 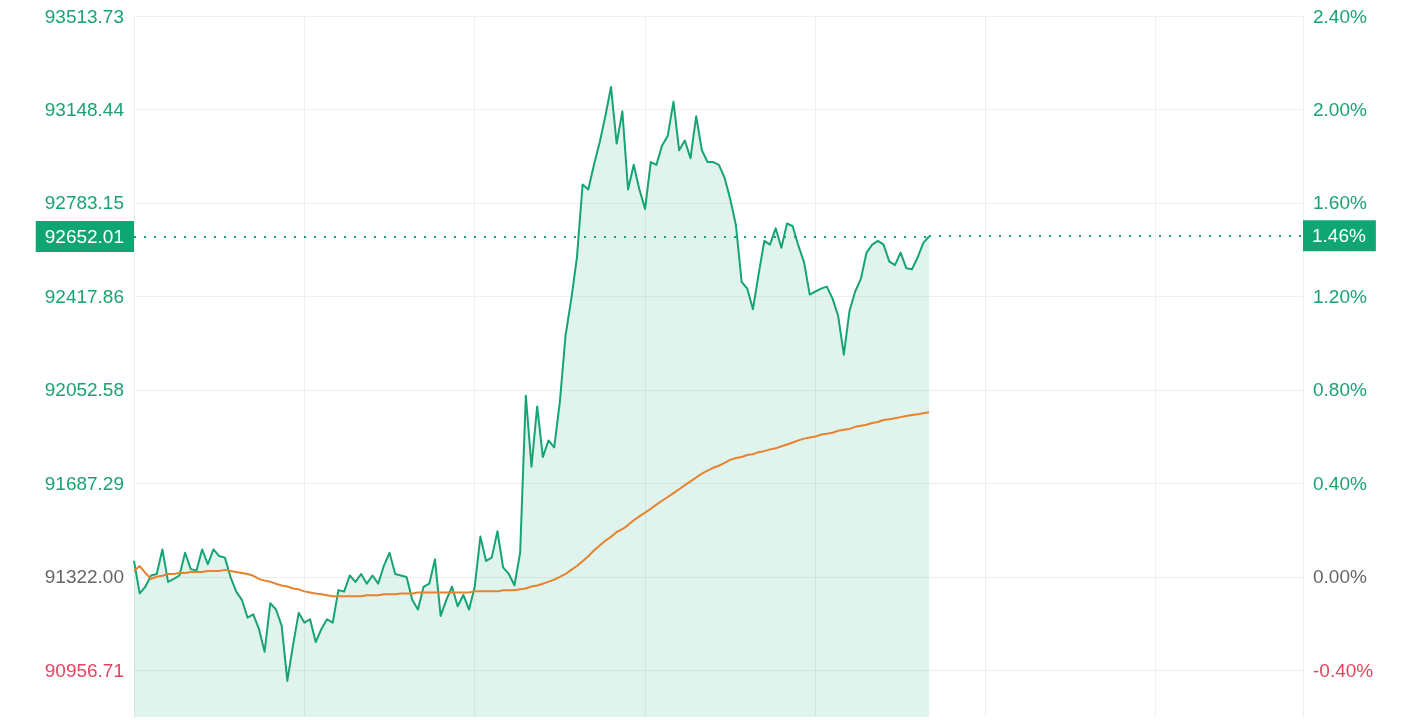 What do you see at coordinates (1340, 296) in the screenshot?
I see `y2-tick-label: 1.20%` at bounding box center [1340, 296].